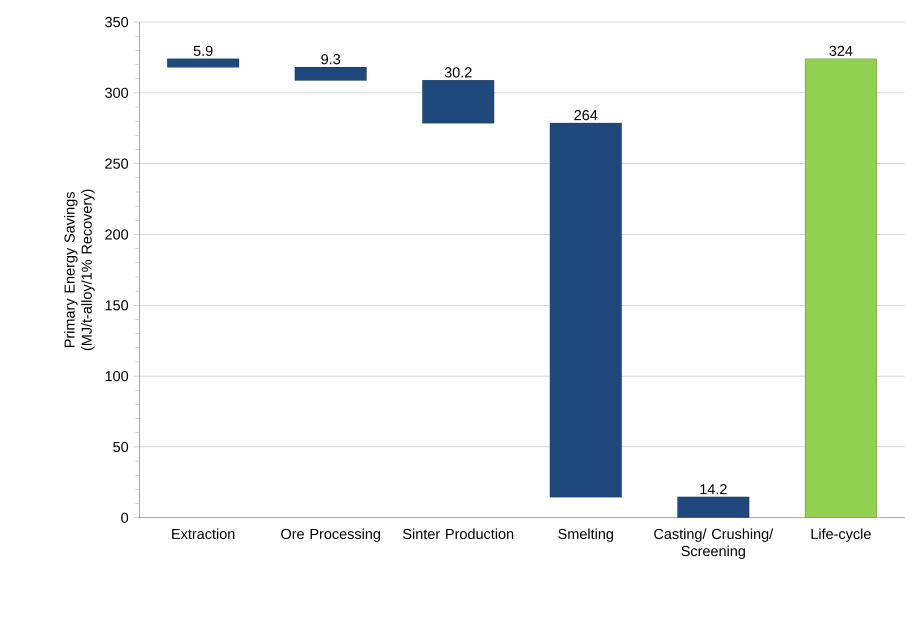  I want to click on data-label: 264, so click(586, 115).